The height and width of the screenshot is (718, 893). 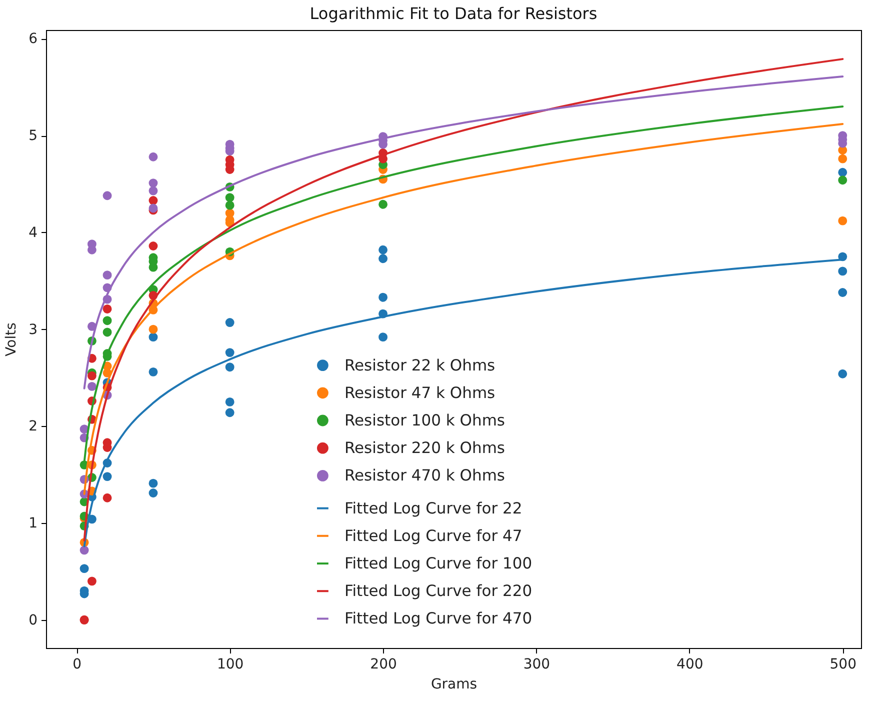 What do you see at coordinates (424, 475) in the screenshot?
I see `legend-label: Resistor 470 k Ohms` at bounding box center [424, 475].